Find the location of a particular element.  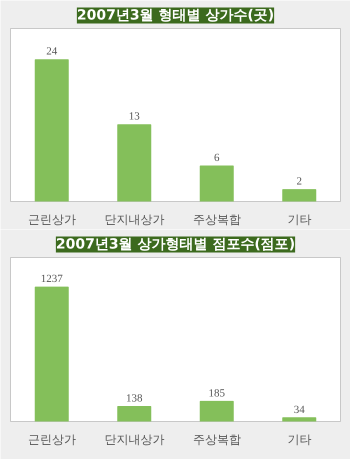

chart-title: 2007년3월 형태별 상가수(곳) is located at coordinates (175, 16).